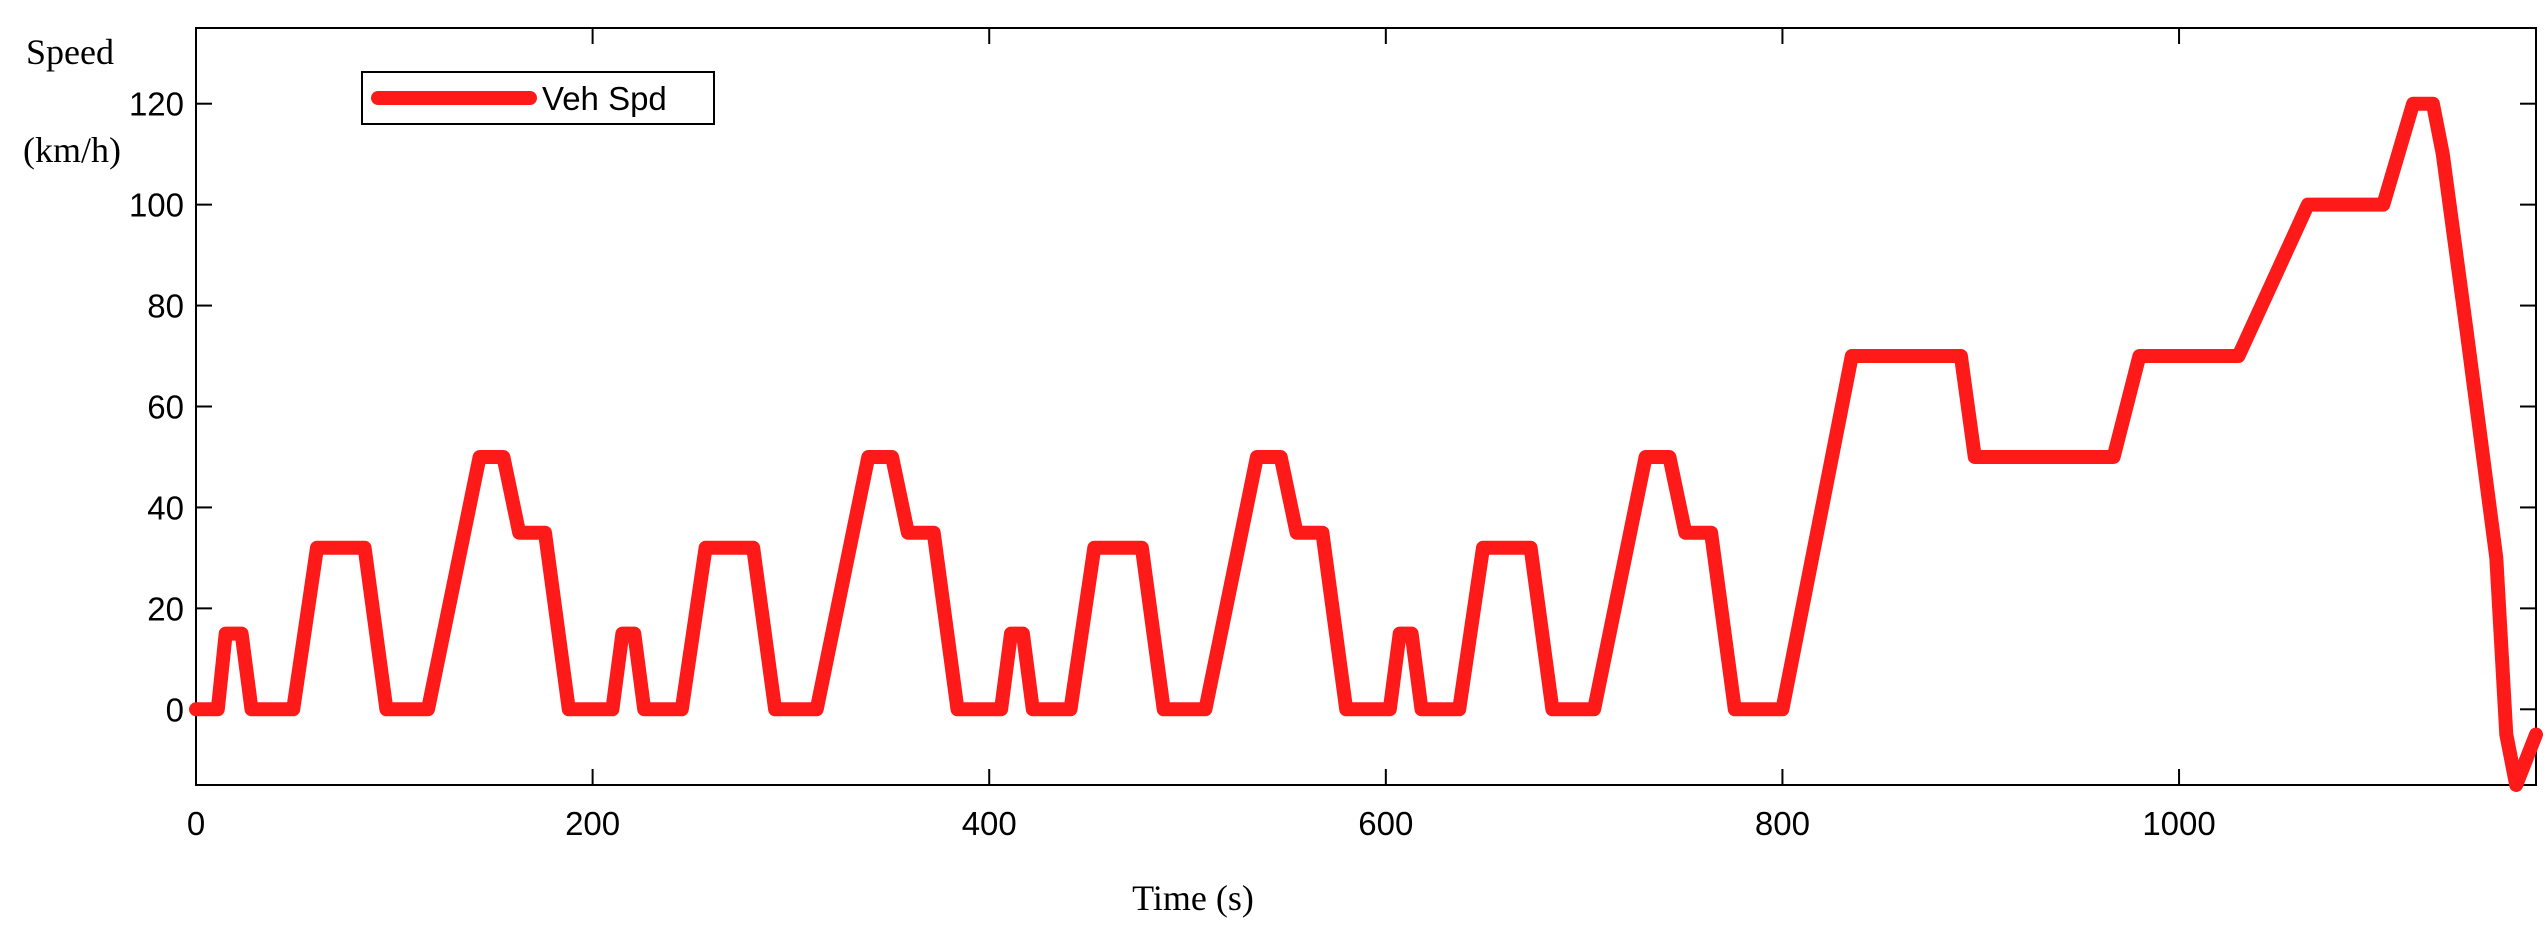  Describe the element at coordinates (592, 823) in the screenshot. I see `x-tick-label: 200` at that location.